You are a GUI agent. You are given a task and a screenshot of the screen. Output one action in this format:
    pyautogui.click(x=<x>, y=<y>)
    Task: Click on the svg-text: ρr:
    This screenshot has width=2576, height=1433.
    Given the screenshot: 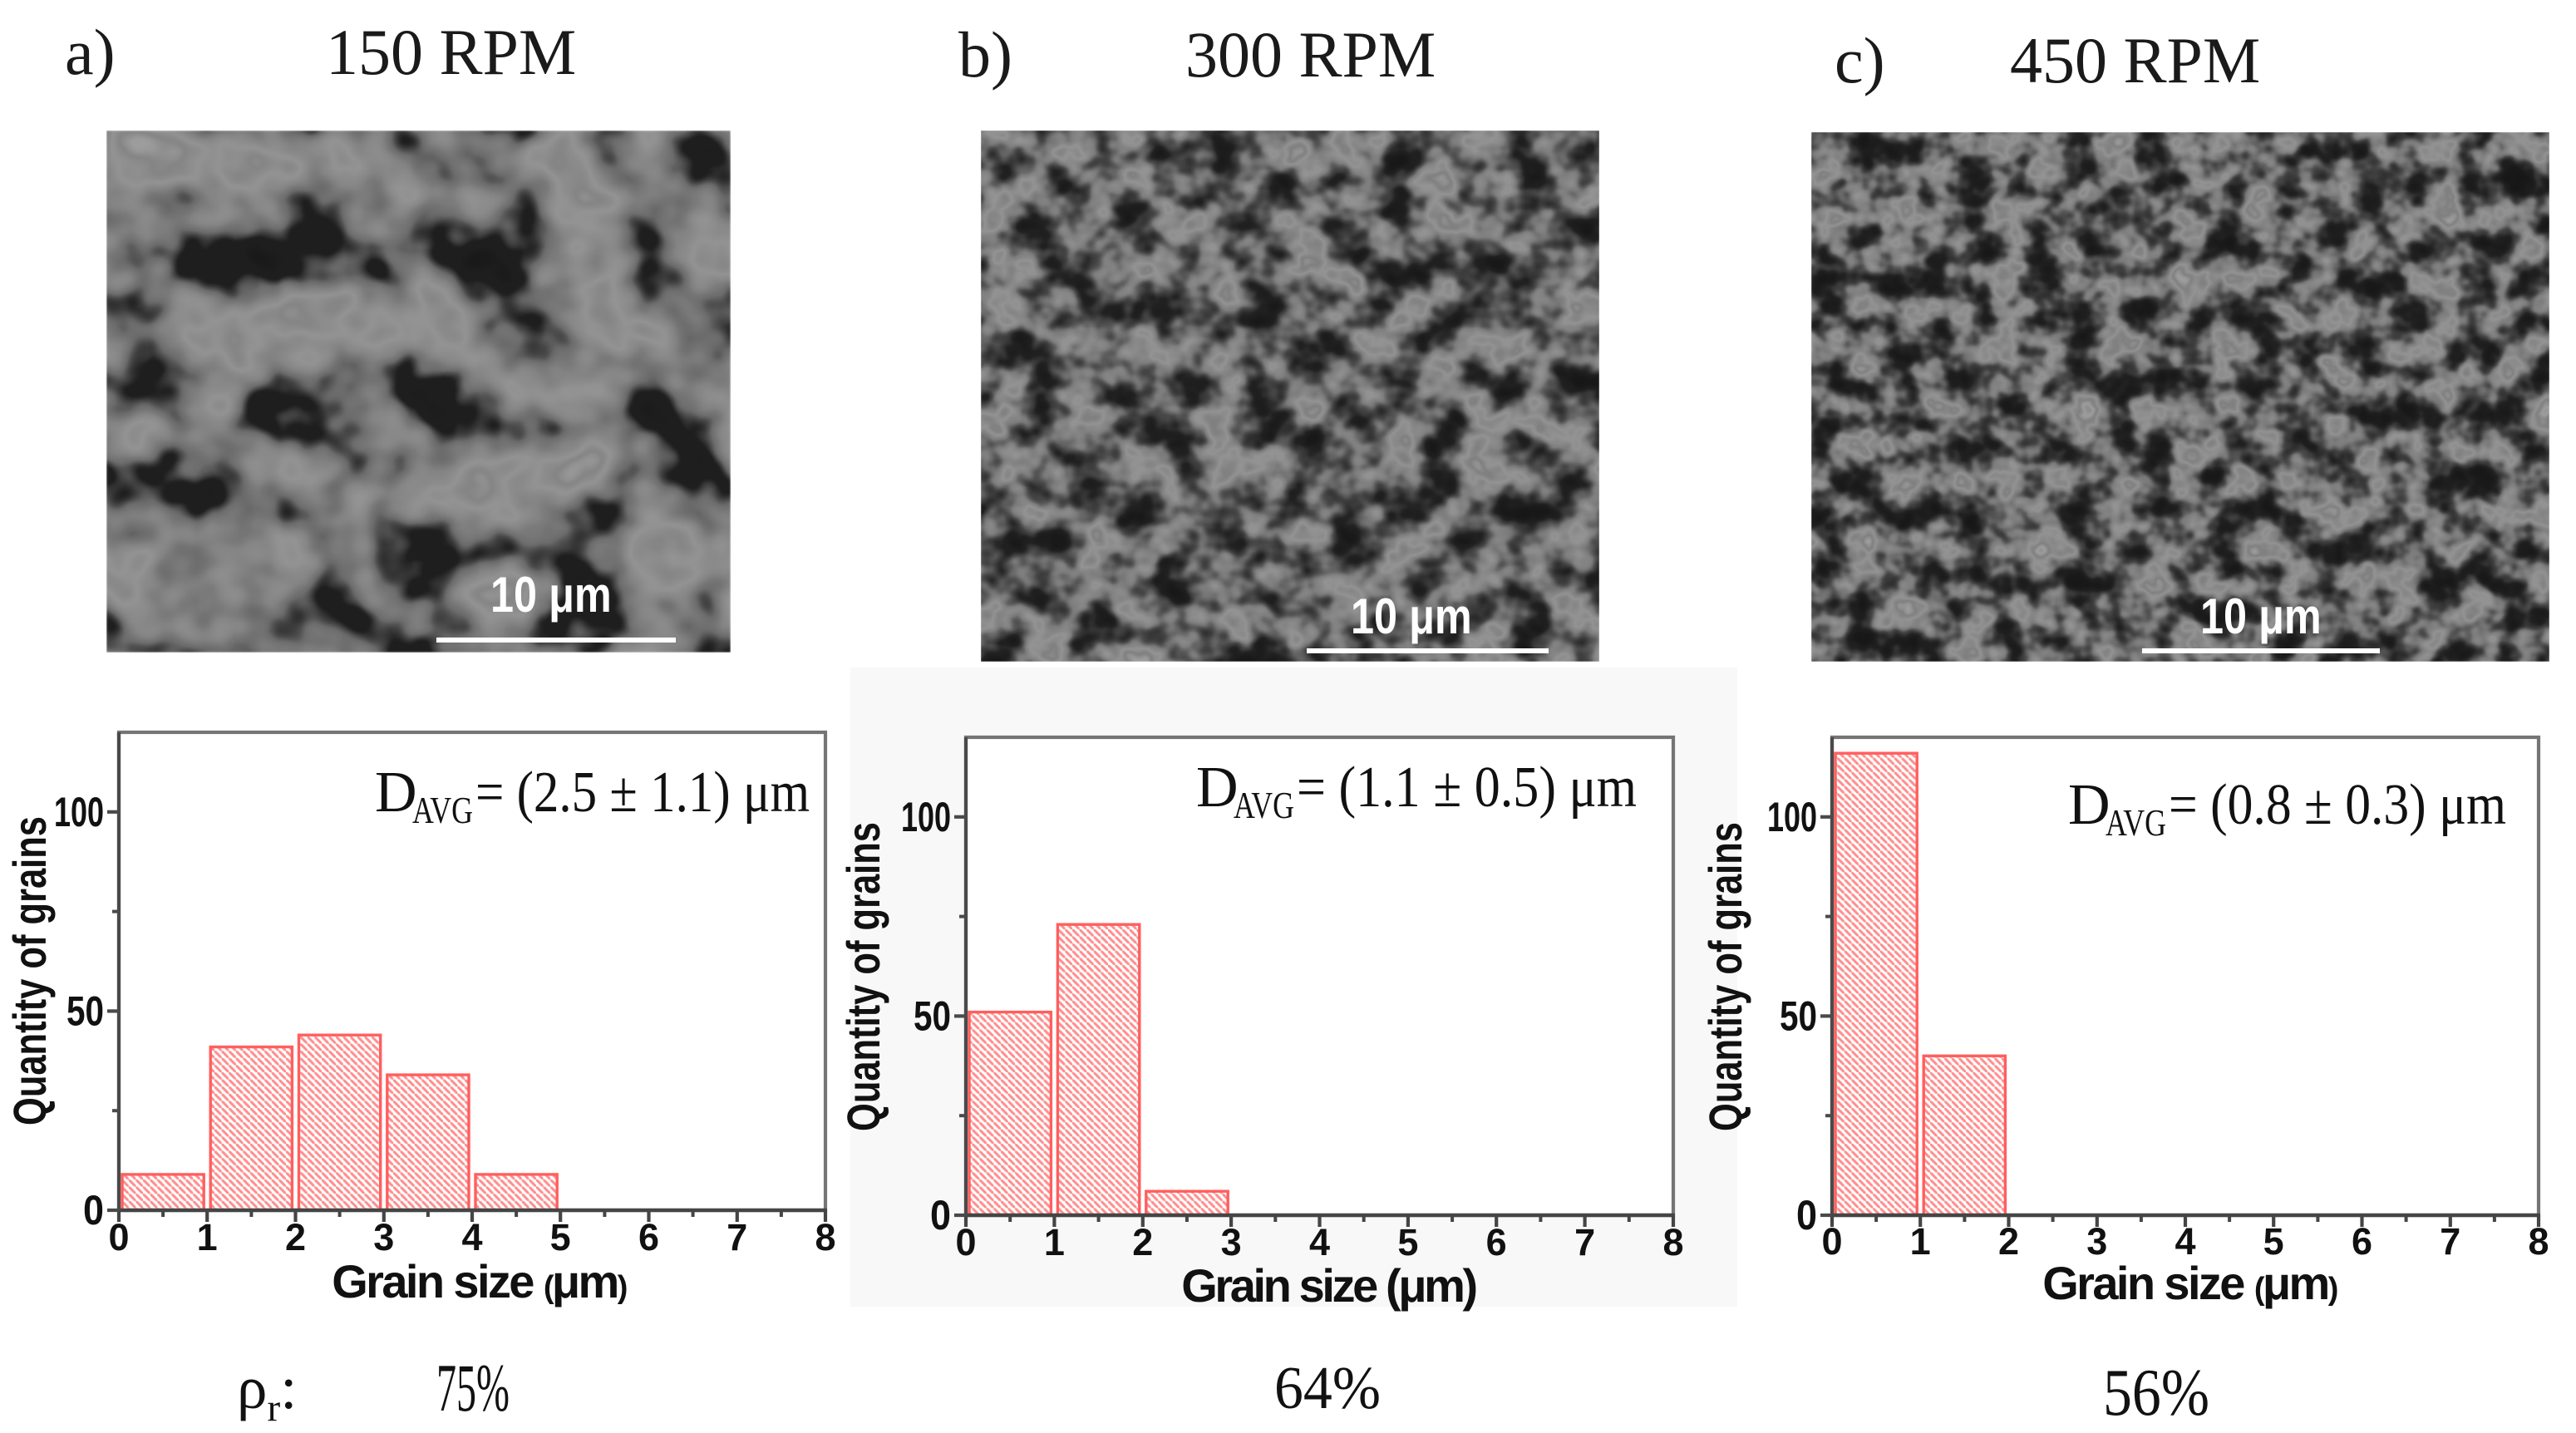 What is the action you would take?
    pyautogui.click(x=267, y=1392)
    